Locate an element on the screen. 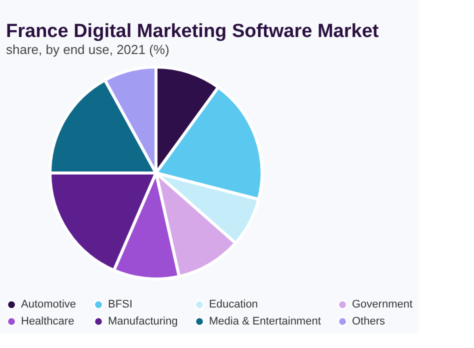 The width and height of the screenshot is (474, 348). legend-label: Government is located at coordinates (382, 304).